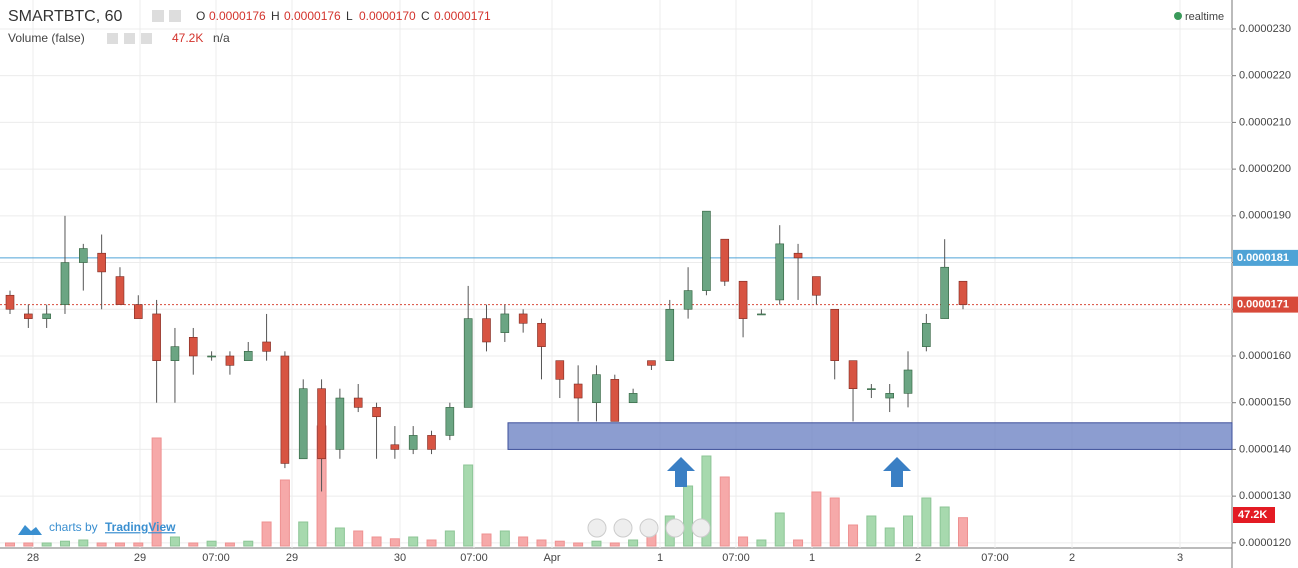 Image resolution: width=1298 pixels, height=568 pixels. I want to click on y-tick-label: 0.0000210, so click(1265, 122).